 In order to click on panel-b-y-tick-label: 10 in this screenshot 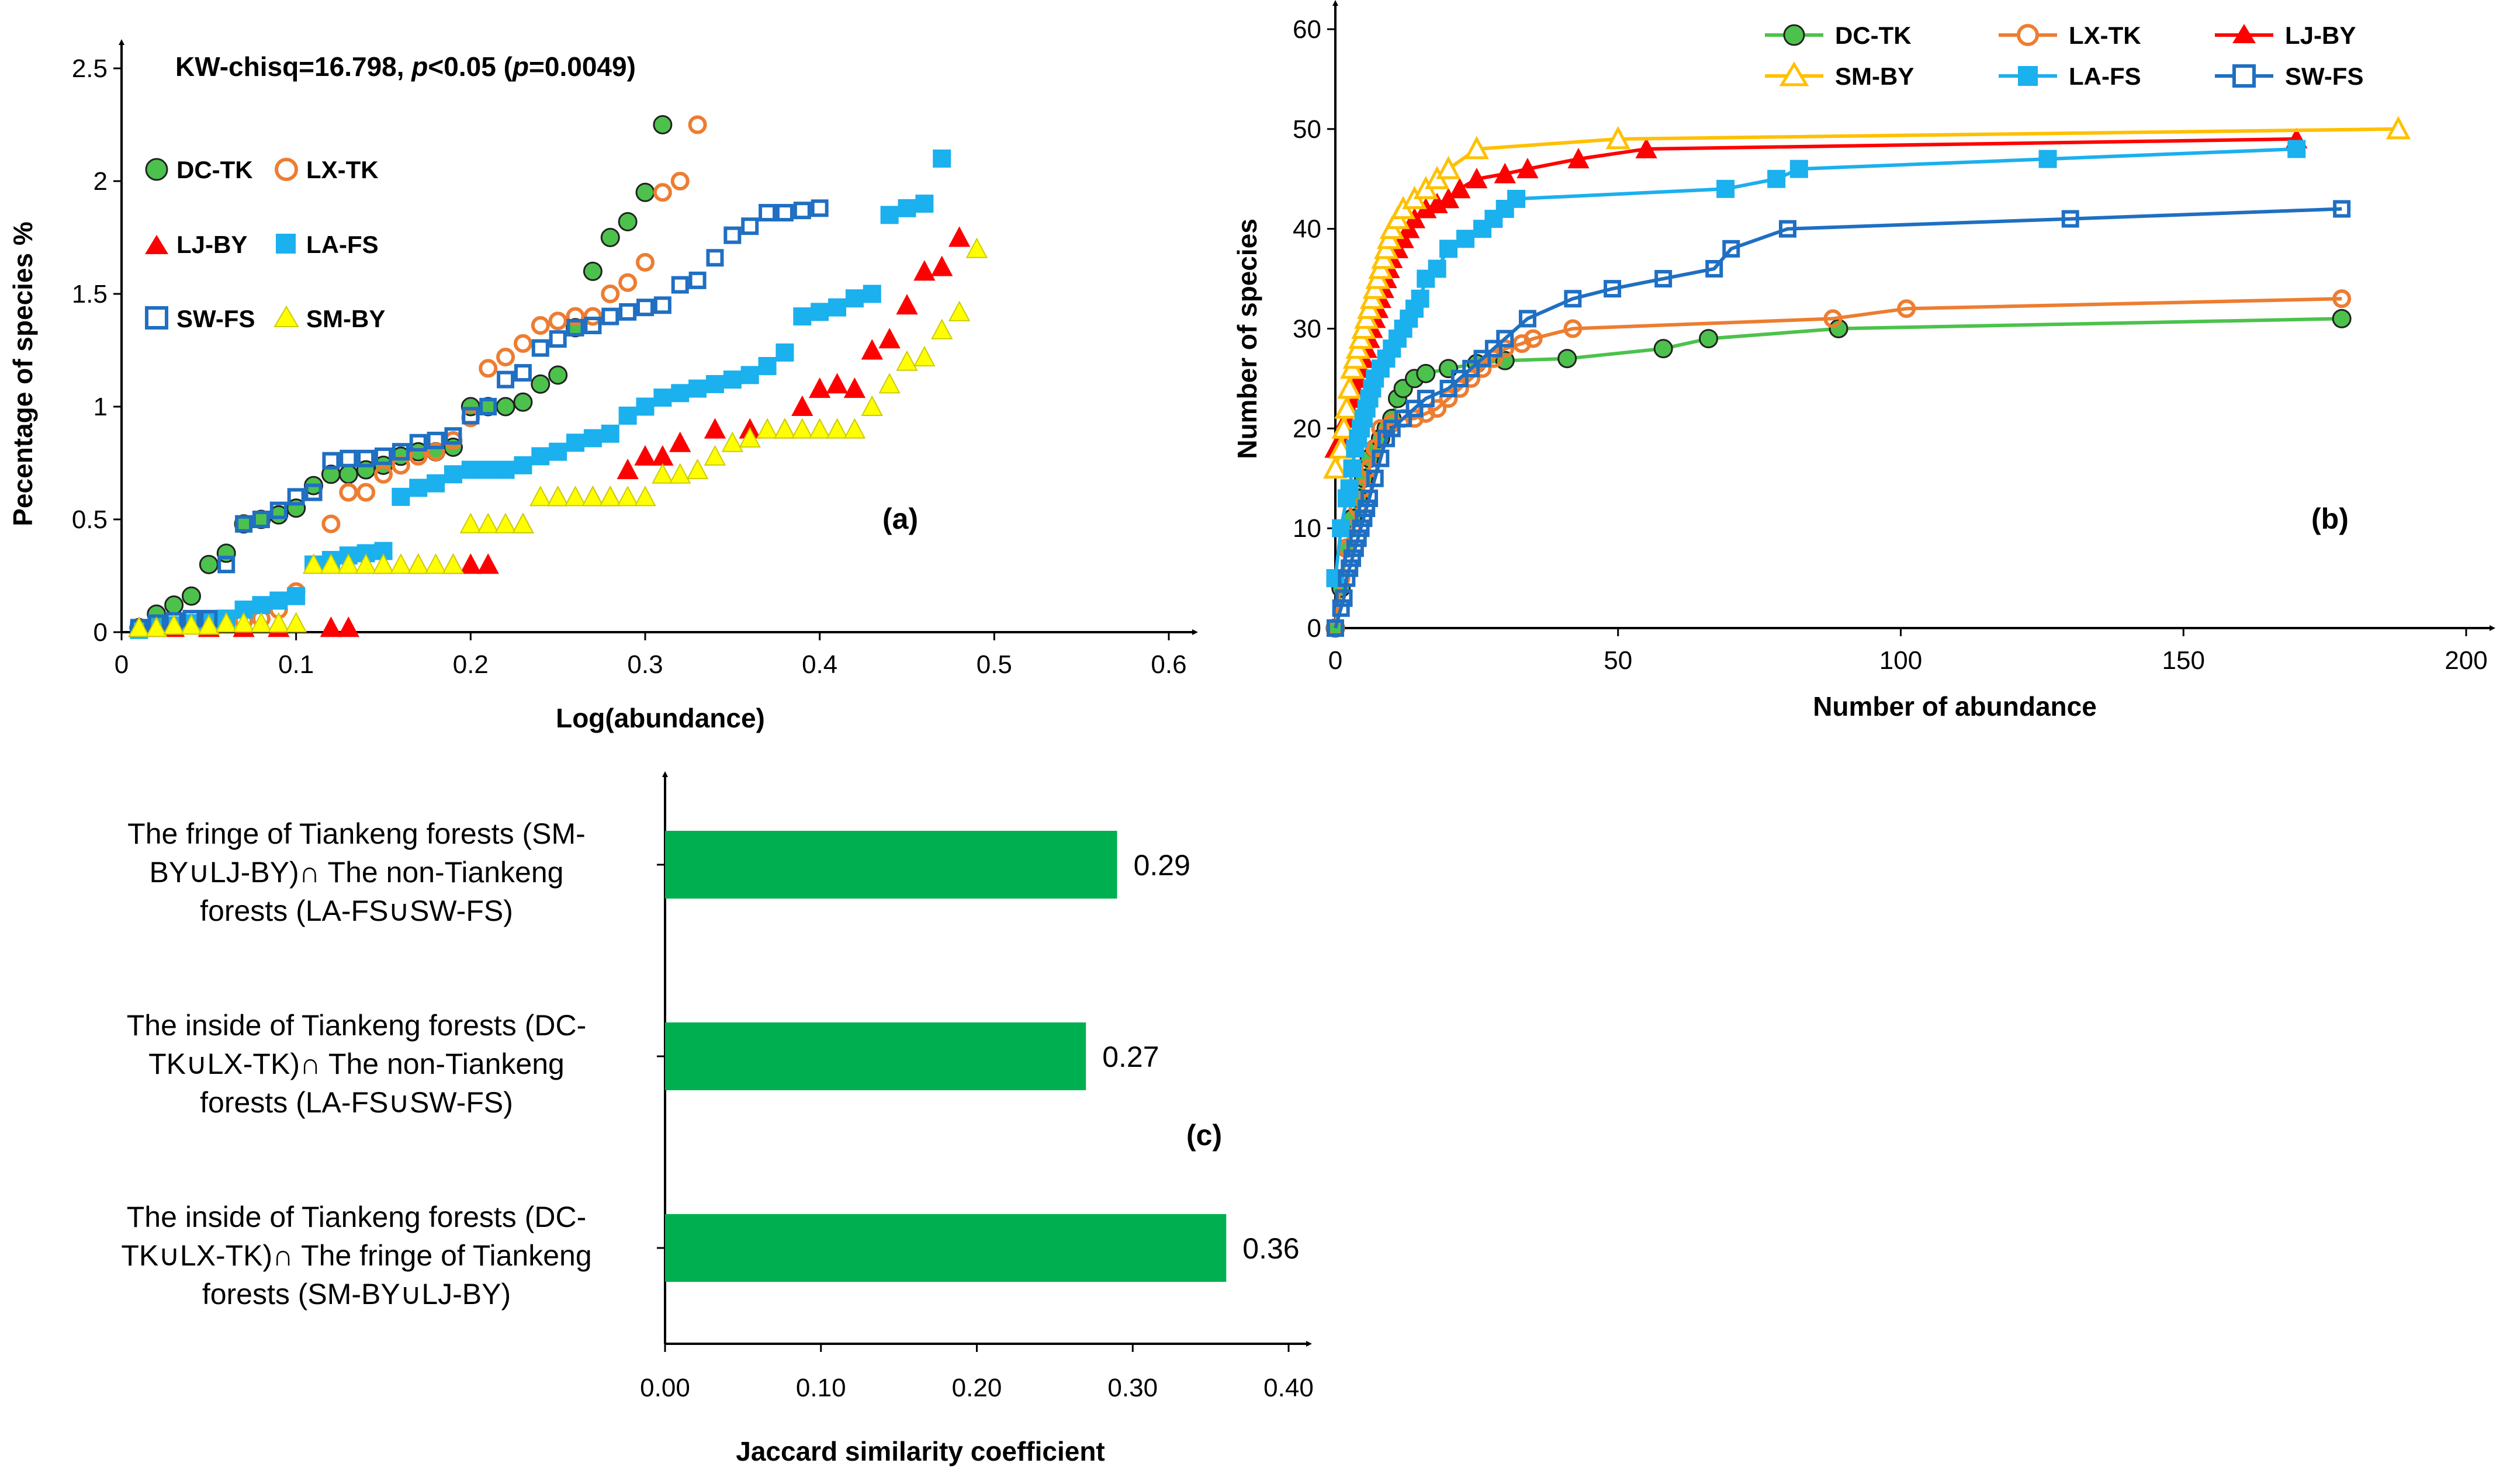, I will do `click(1307, 528)`.